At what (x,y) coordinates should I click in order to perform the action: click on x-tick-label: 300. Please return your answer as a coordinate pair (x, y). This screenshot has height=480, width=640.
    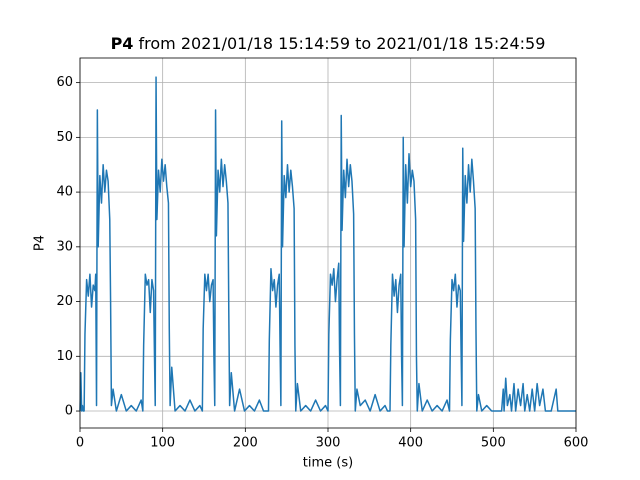
    Looking at the image, I should click on (328, 443).